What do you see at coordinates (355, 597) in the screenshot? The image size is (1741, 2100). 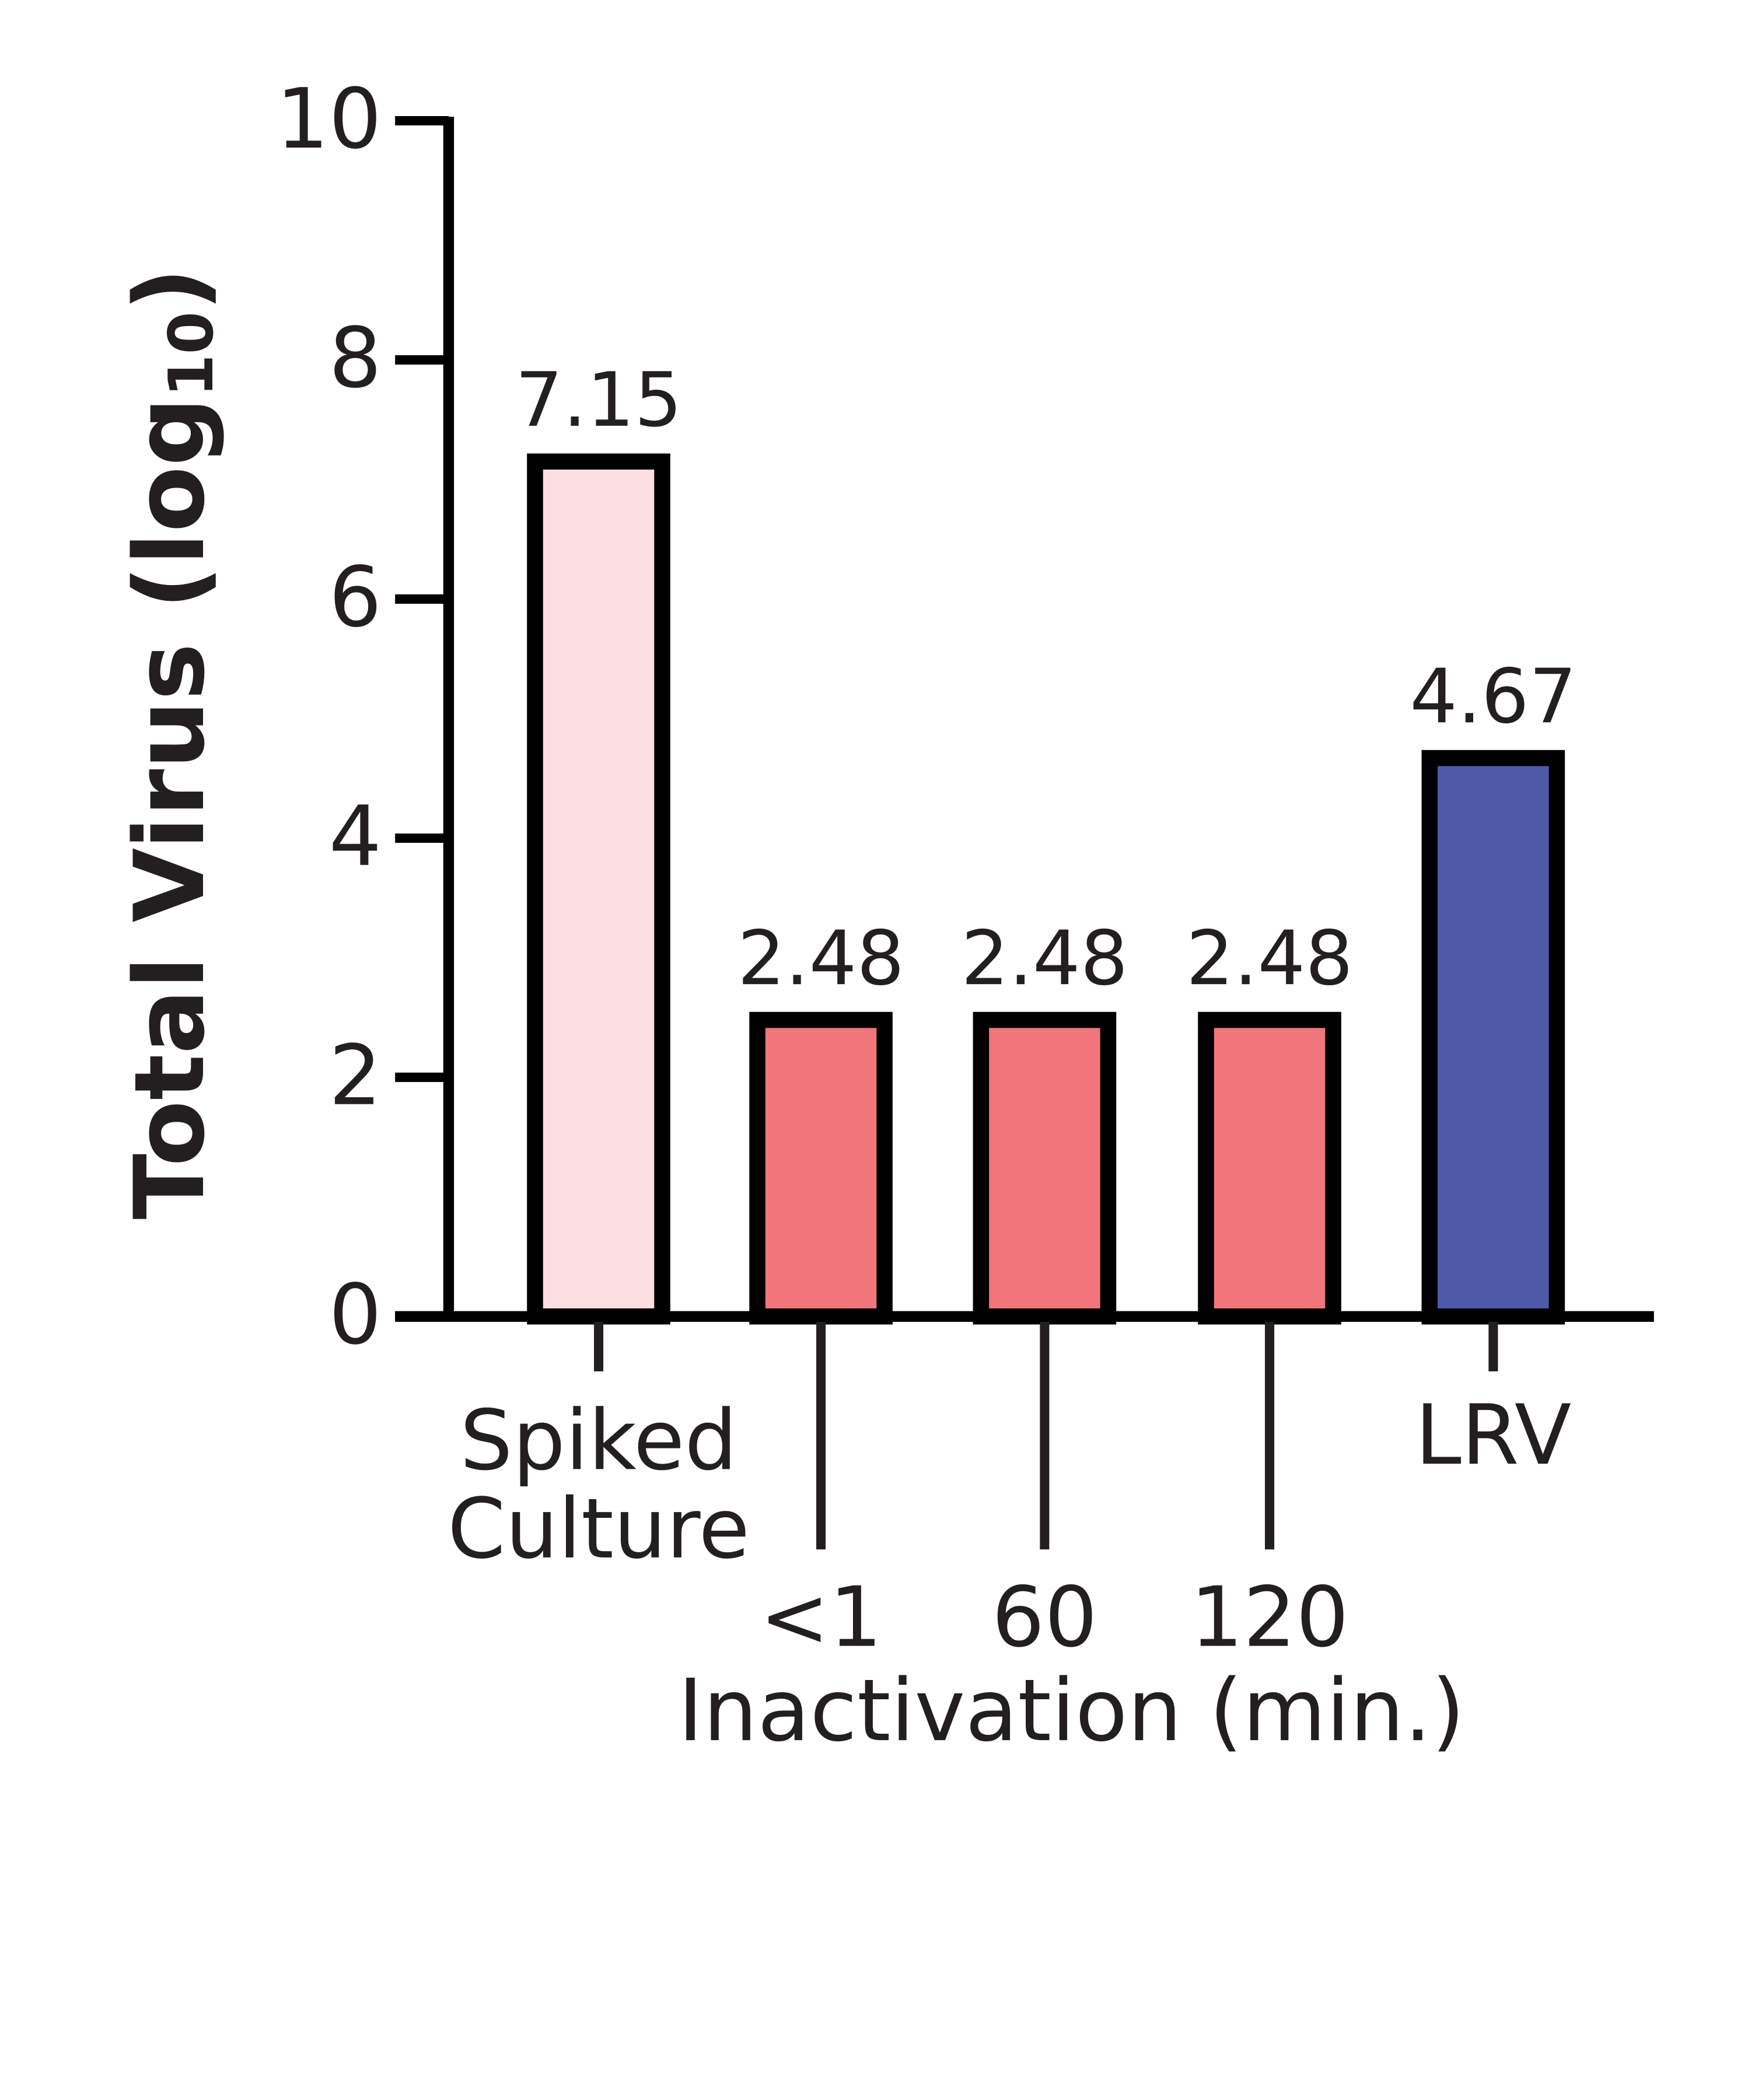 I see `y-tick-label: 6` at bounding box center [355, 597].